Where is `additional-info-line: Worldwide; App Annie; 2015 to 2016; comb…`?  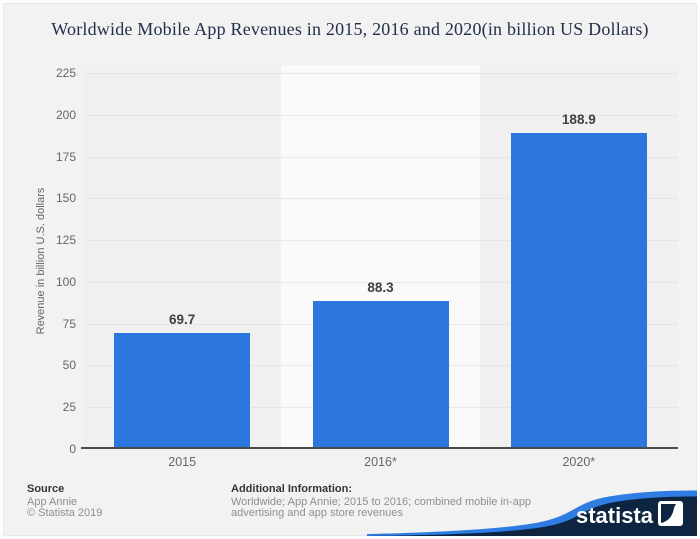
additional-info-line: Worldwide; App Annie; 2015 to 2016; comb… is located at coordinates (381, 501).